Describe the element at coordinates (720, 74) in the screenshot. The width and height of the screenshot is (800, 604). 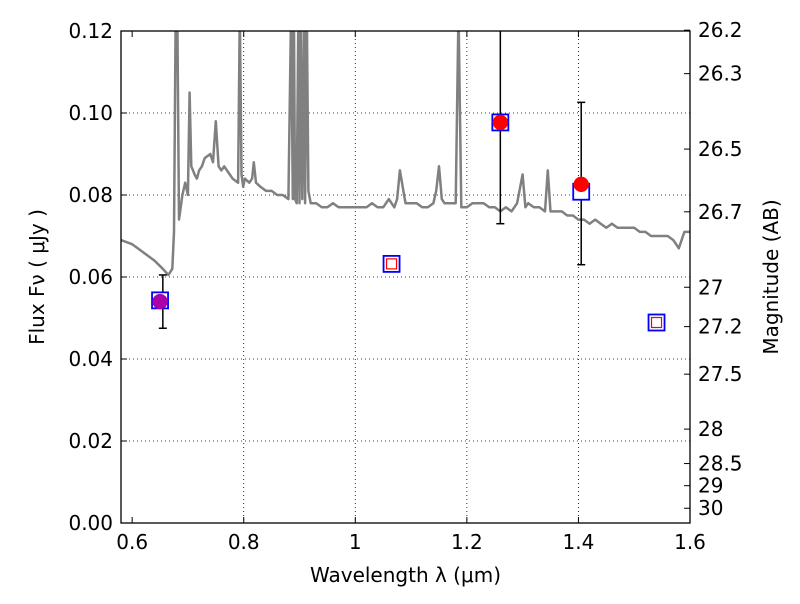
I see `right-tick-label: 26.3` at that location.